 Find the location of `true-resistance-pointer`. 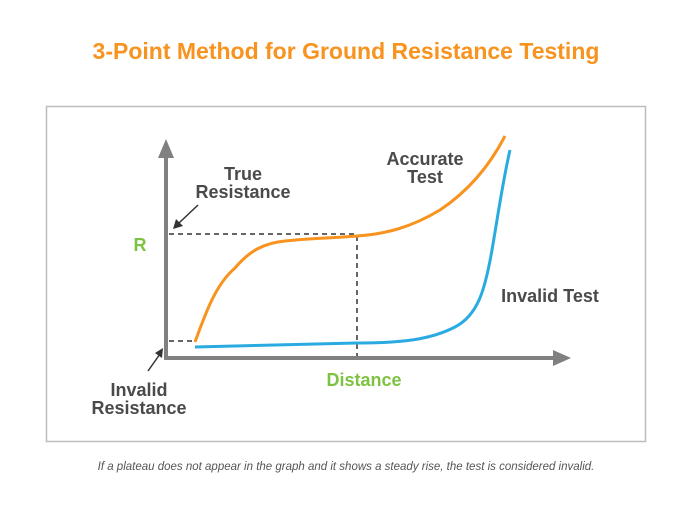

true-resistance-pointer is located at coordinates (188, 214).